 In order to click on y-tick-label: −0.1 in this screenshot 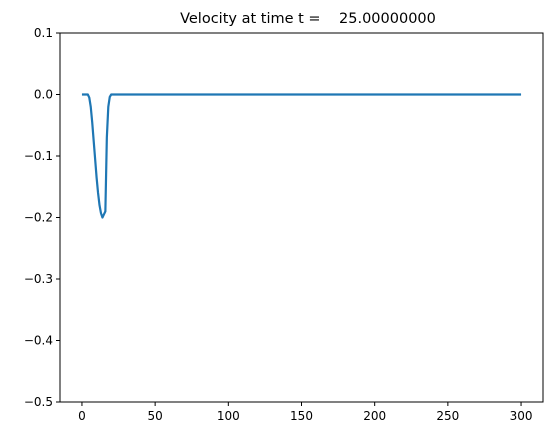, I will do `click(38, 156)`.